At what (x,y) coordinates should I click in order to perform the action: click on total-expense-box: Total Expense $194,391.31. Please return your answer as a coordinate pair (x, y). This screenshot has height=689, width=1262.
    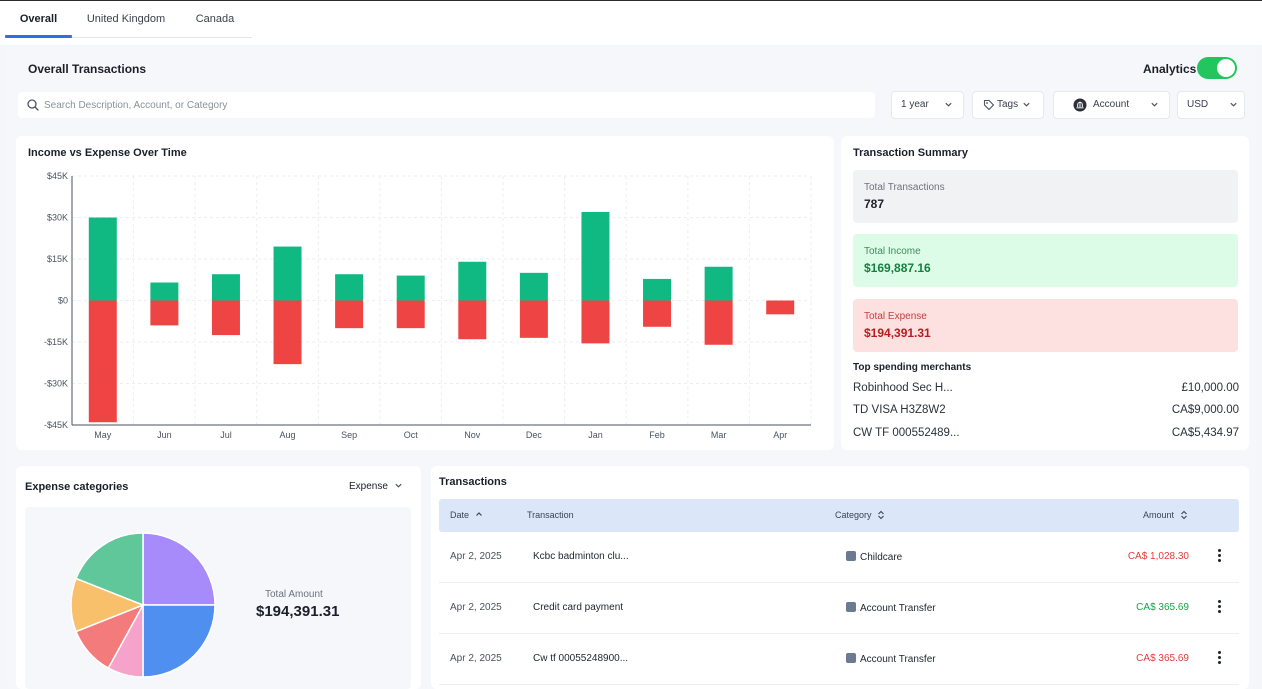
    Looking at the image, I should click on (1045, 325).